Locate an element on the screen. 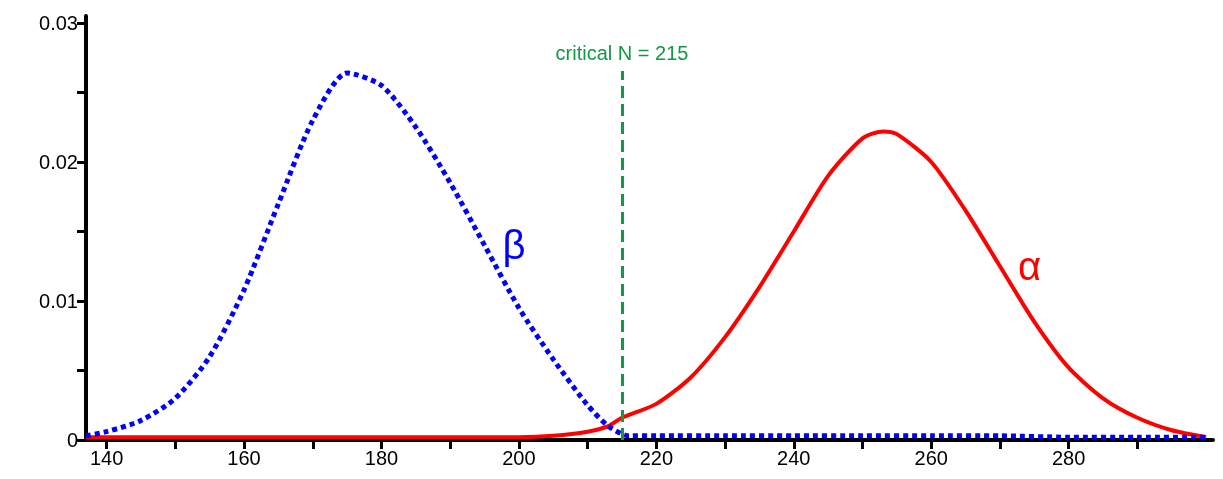 The height and width of the screenshot is (479, 1223). x-tick-label: 280 is located at coordinates (1069, 458).